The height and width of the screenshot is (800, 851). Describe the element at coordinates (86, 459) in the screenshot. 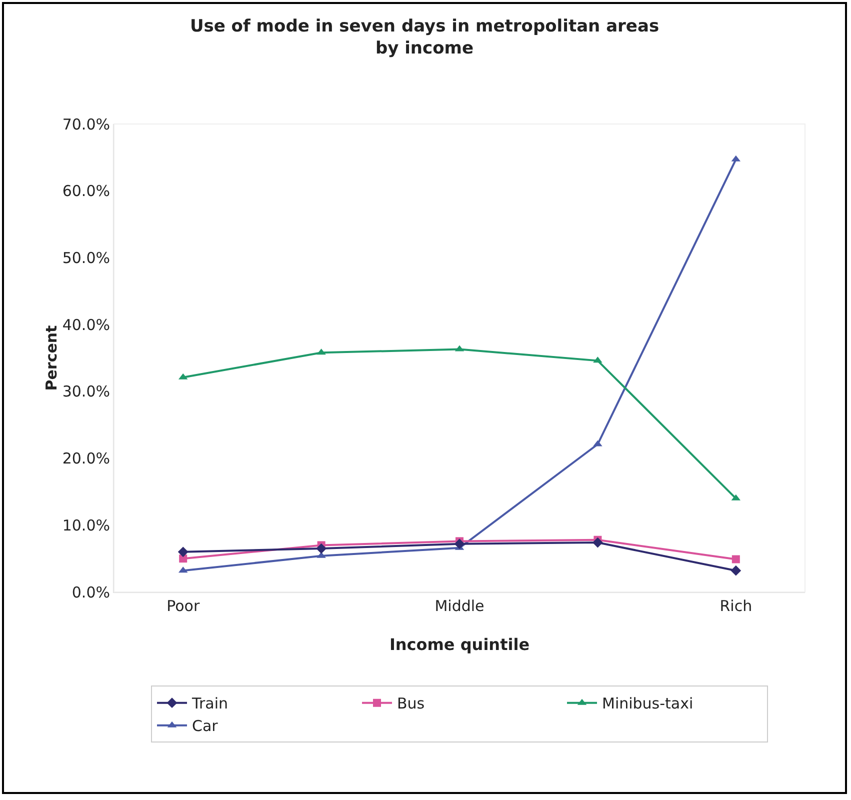

I see `y-tick-label: 20.0%` at that location.